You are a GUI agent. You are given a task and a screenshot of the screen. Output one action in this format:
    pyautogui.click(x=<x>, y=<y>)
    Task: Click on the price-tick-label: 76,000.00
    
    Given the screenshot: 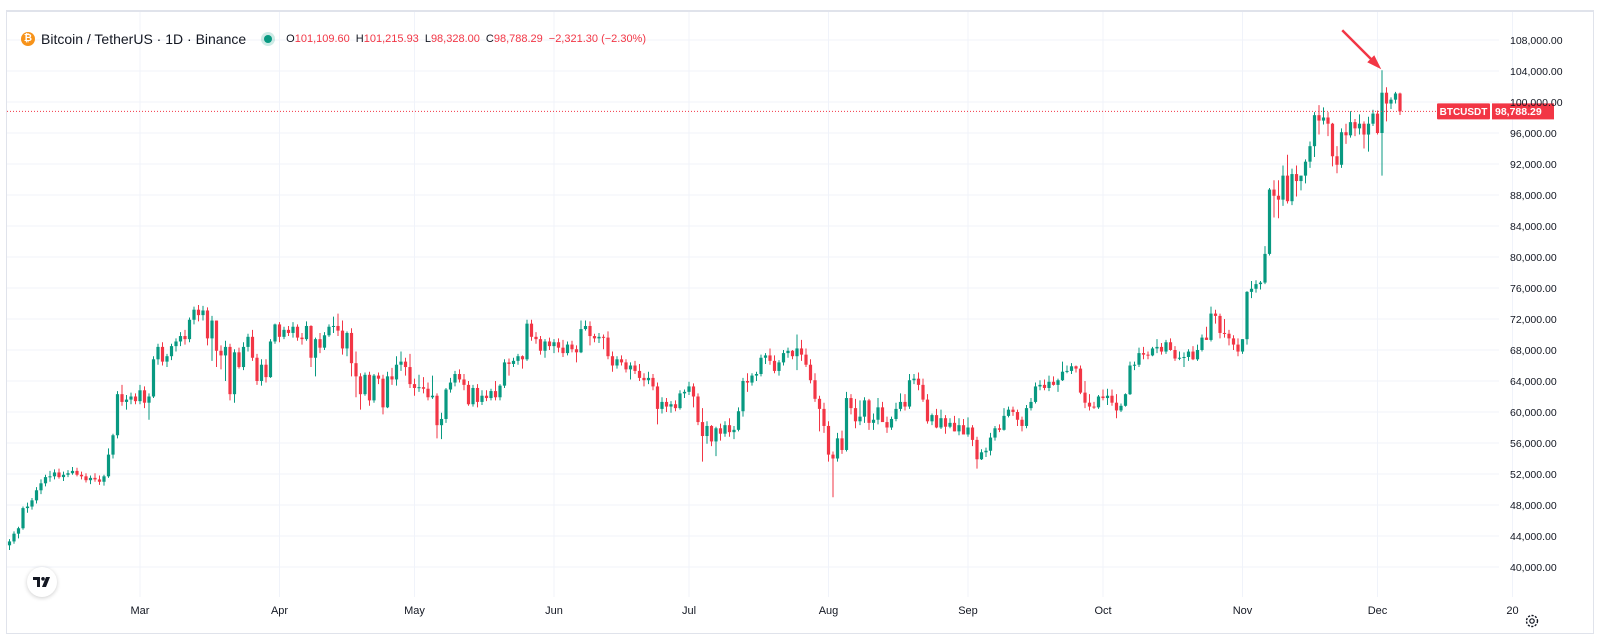 What is the action you would take?
    pyautogui.click(x=1533, y=289)
    